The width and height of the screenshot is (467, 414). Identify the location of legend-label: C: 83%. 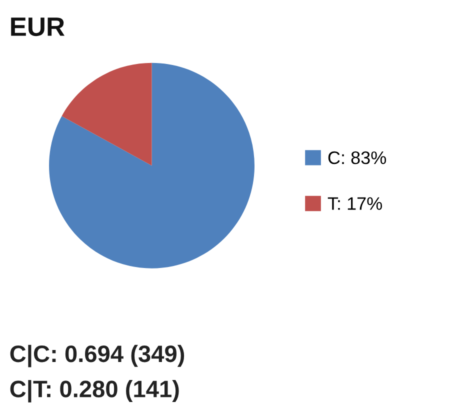
(357, 157).